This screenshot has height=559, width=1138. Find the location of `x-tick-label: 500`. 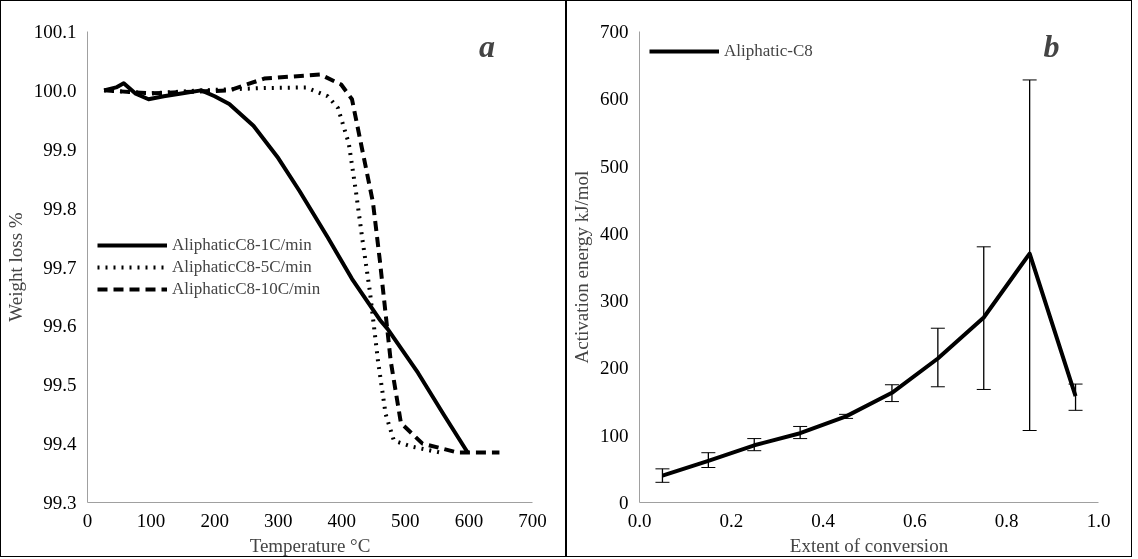

x-tick-label: 500 is located at coordinates (405, 520).